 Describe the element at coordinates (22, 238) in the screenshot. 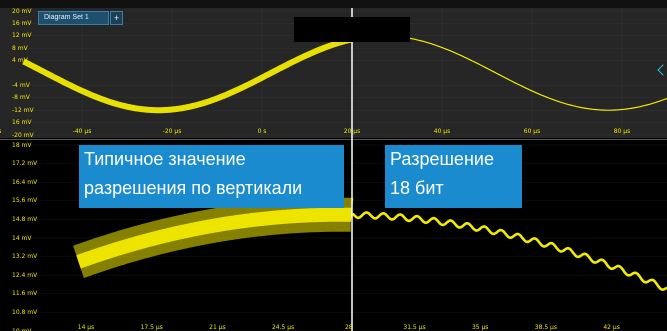

I see `zoom-y-tick-label: 14 mV` at that location.